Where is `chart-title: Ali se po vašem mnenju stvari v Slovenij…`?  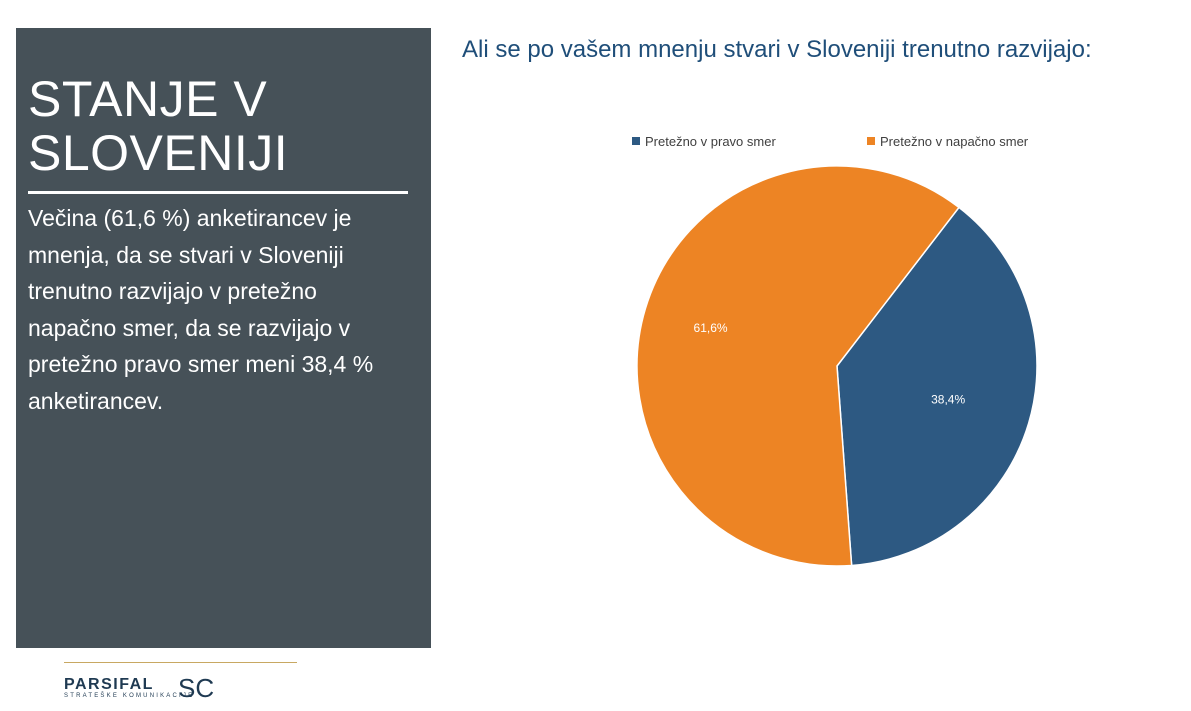
chart-title: Ali se po vašem mnenju stvari v Slovenij… is located at coordinates (777, 49).